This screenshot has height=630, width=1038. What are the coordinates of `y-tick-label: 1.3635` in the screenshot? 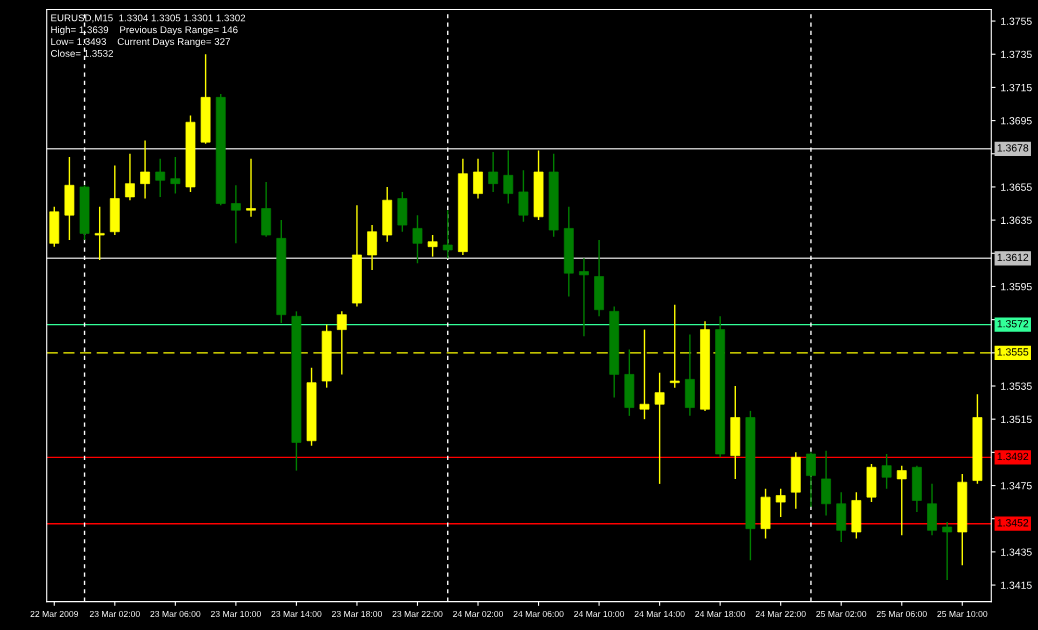 It's located at (1016, 220).